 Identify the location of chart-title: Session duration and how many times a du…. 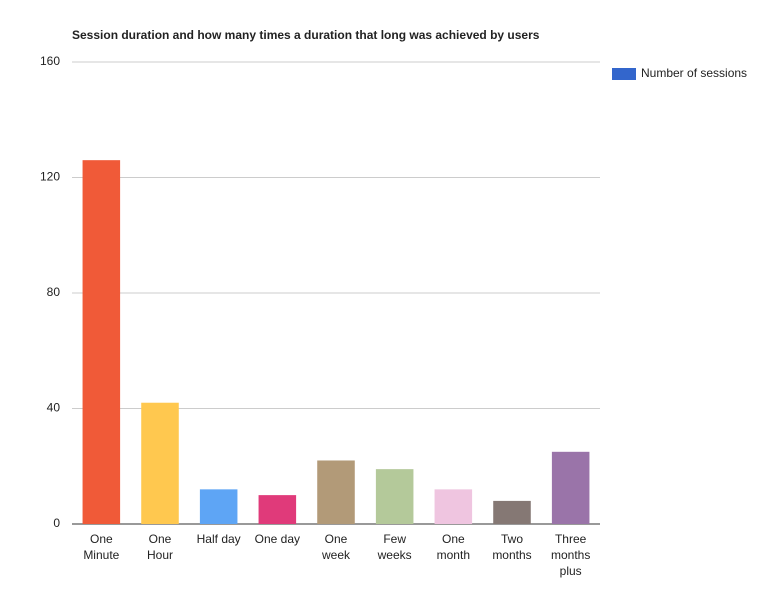
(306, 35).